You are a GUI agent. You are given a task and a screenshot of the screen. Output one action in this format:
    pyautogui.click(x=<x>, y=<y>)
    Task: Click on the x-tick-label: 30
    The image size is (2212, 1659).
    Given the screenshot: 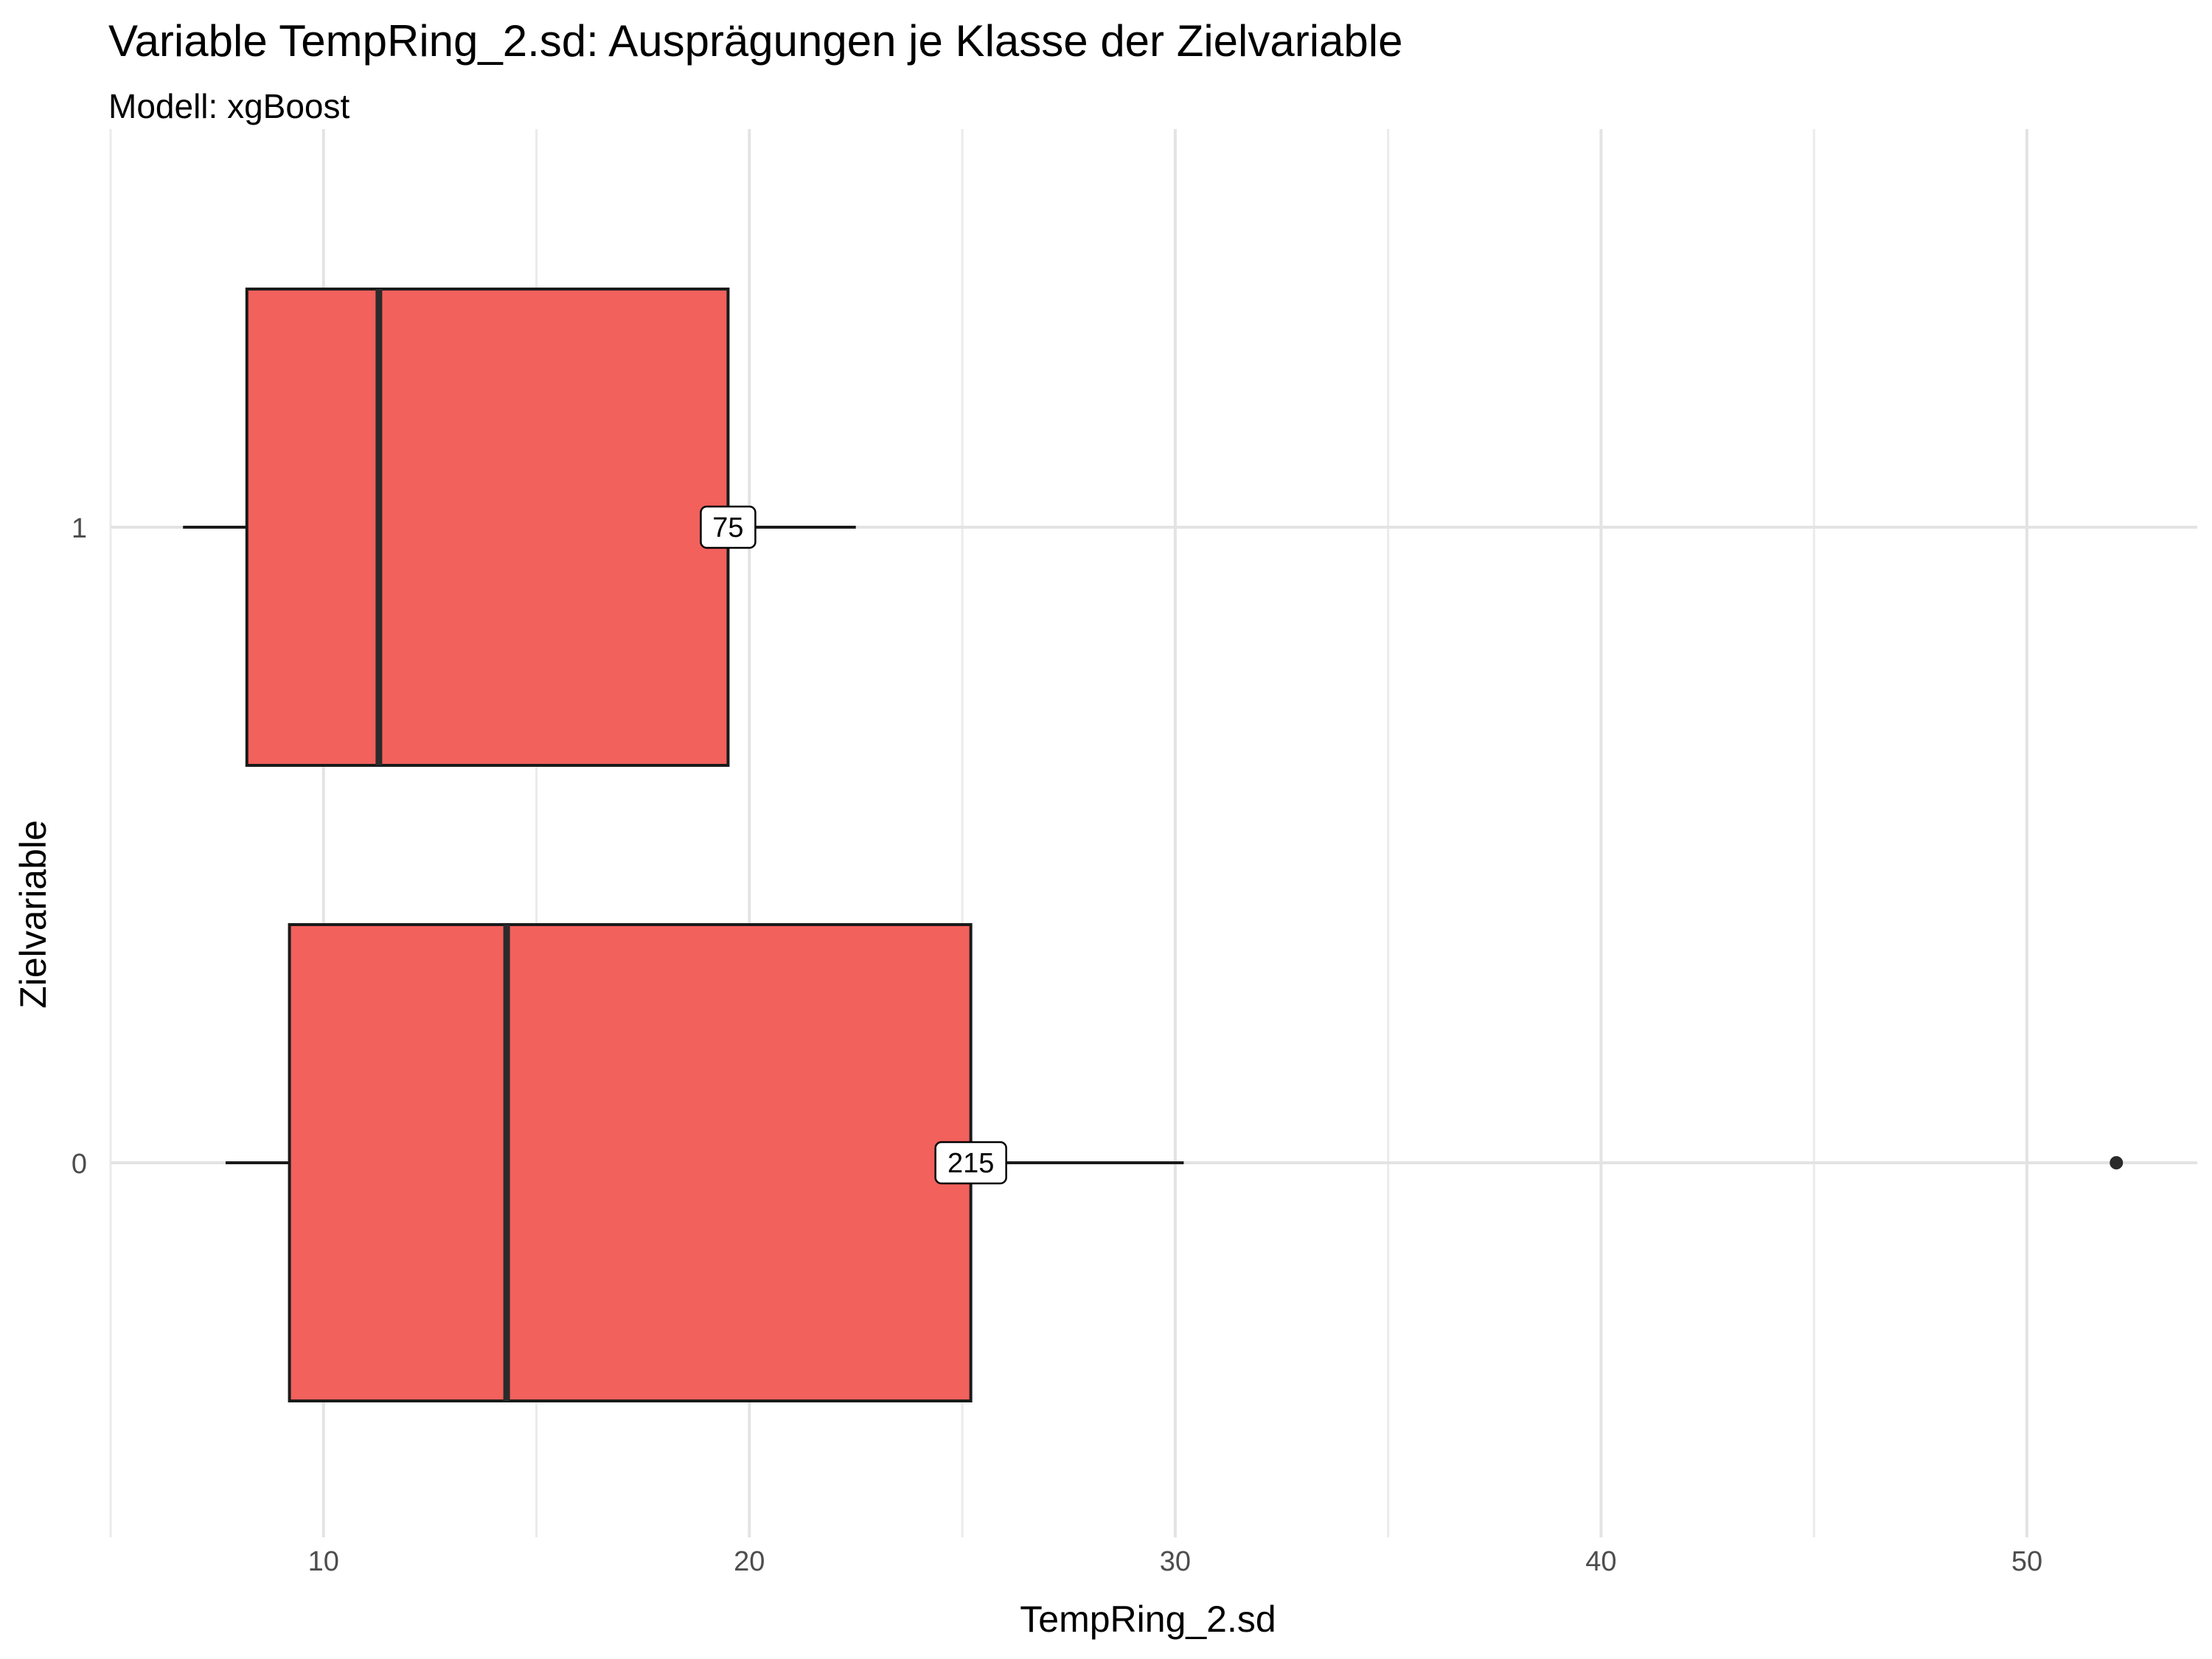 What is the action you would take?
    pyautogui.click(x=1175, y=1561)
    